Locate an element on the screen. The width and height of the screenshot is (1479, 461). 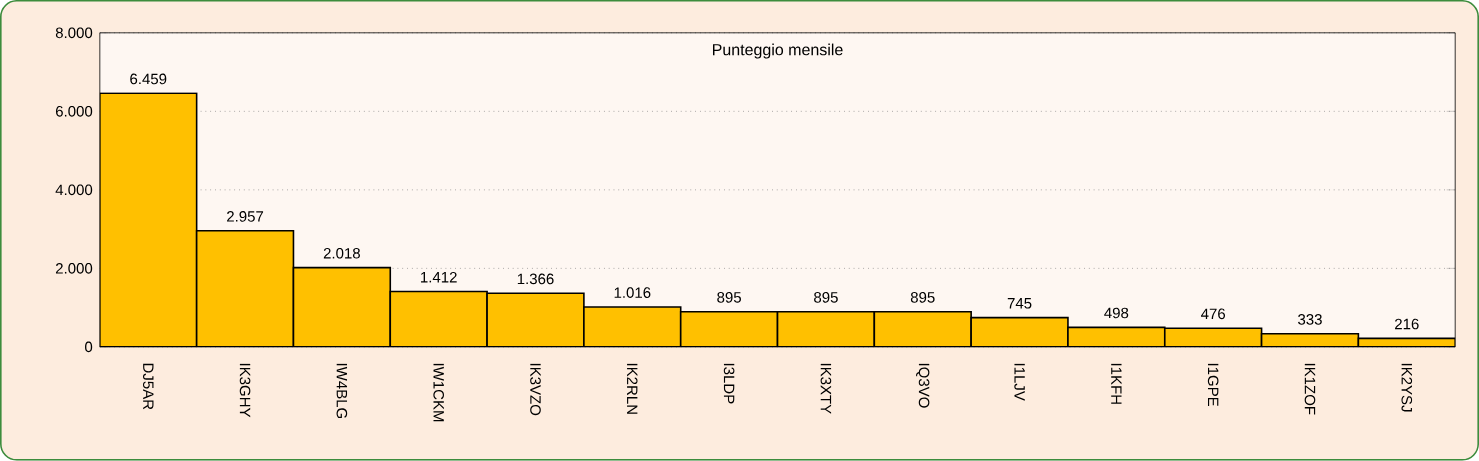
x-tick-label: I1KFH is located at coordinates (1116, 384).